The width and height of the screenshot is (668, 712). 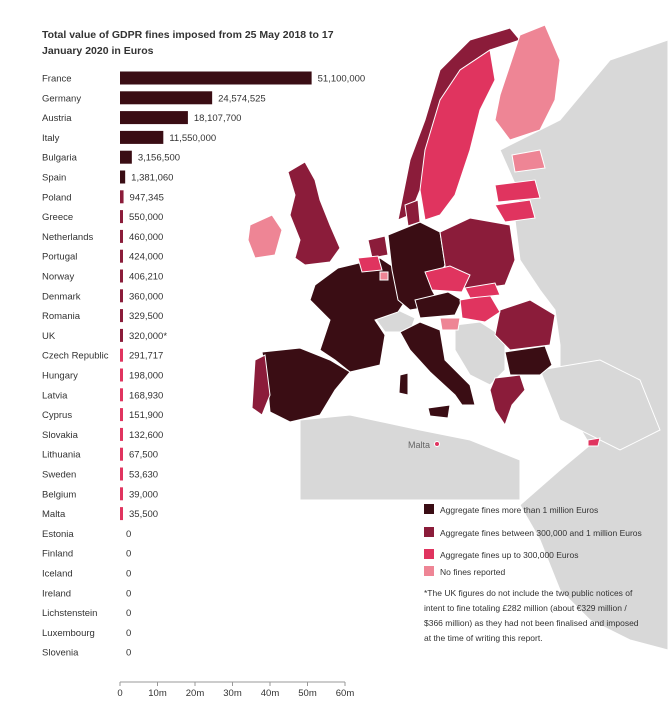 I want to click on czech-shape, so click(x=447, y=279).